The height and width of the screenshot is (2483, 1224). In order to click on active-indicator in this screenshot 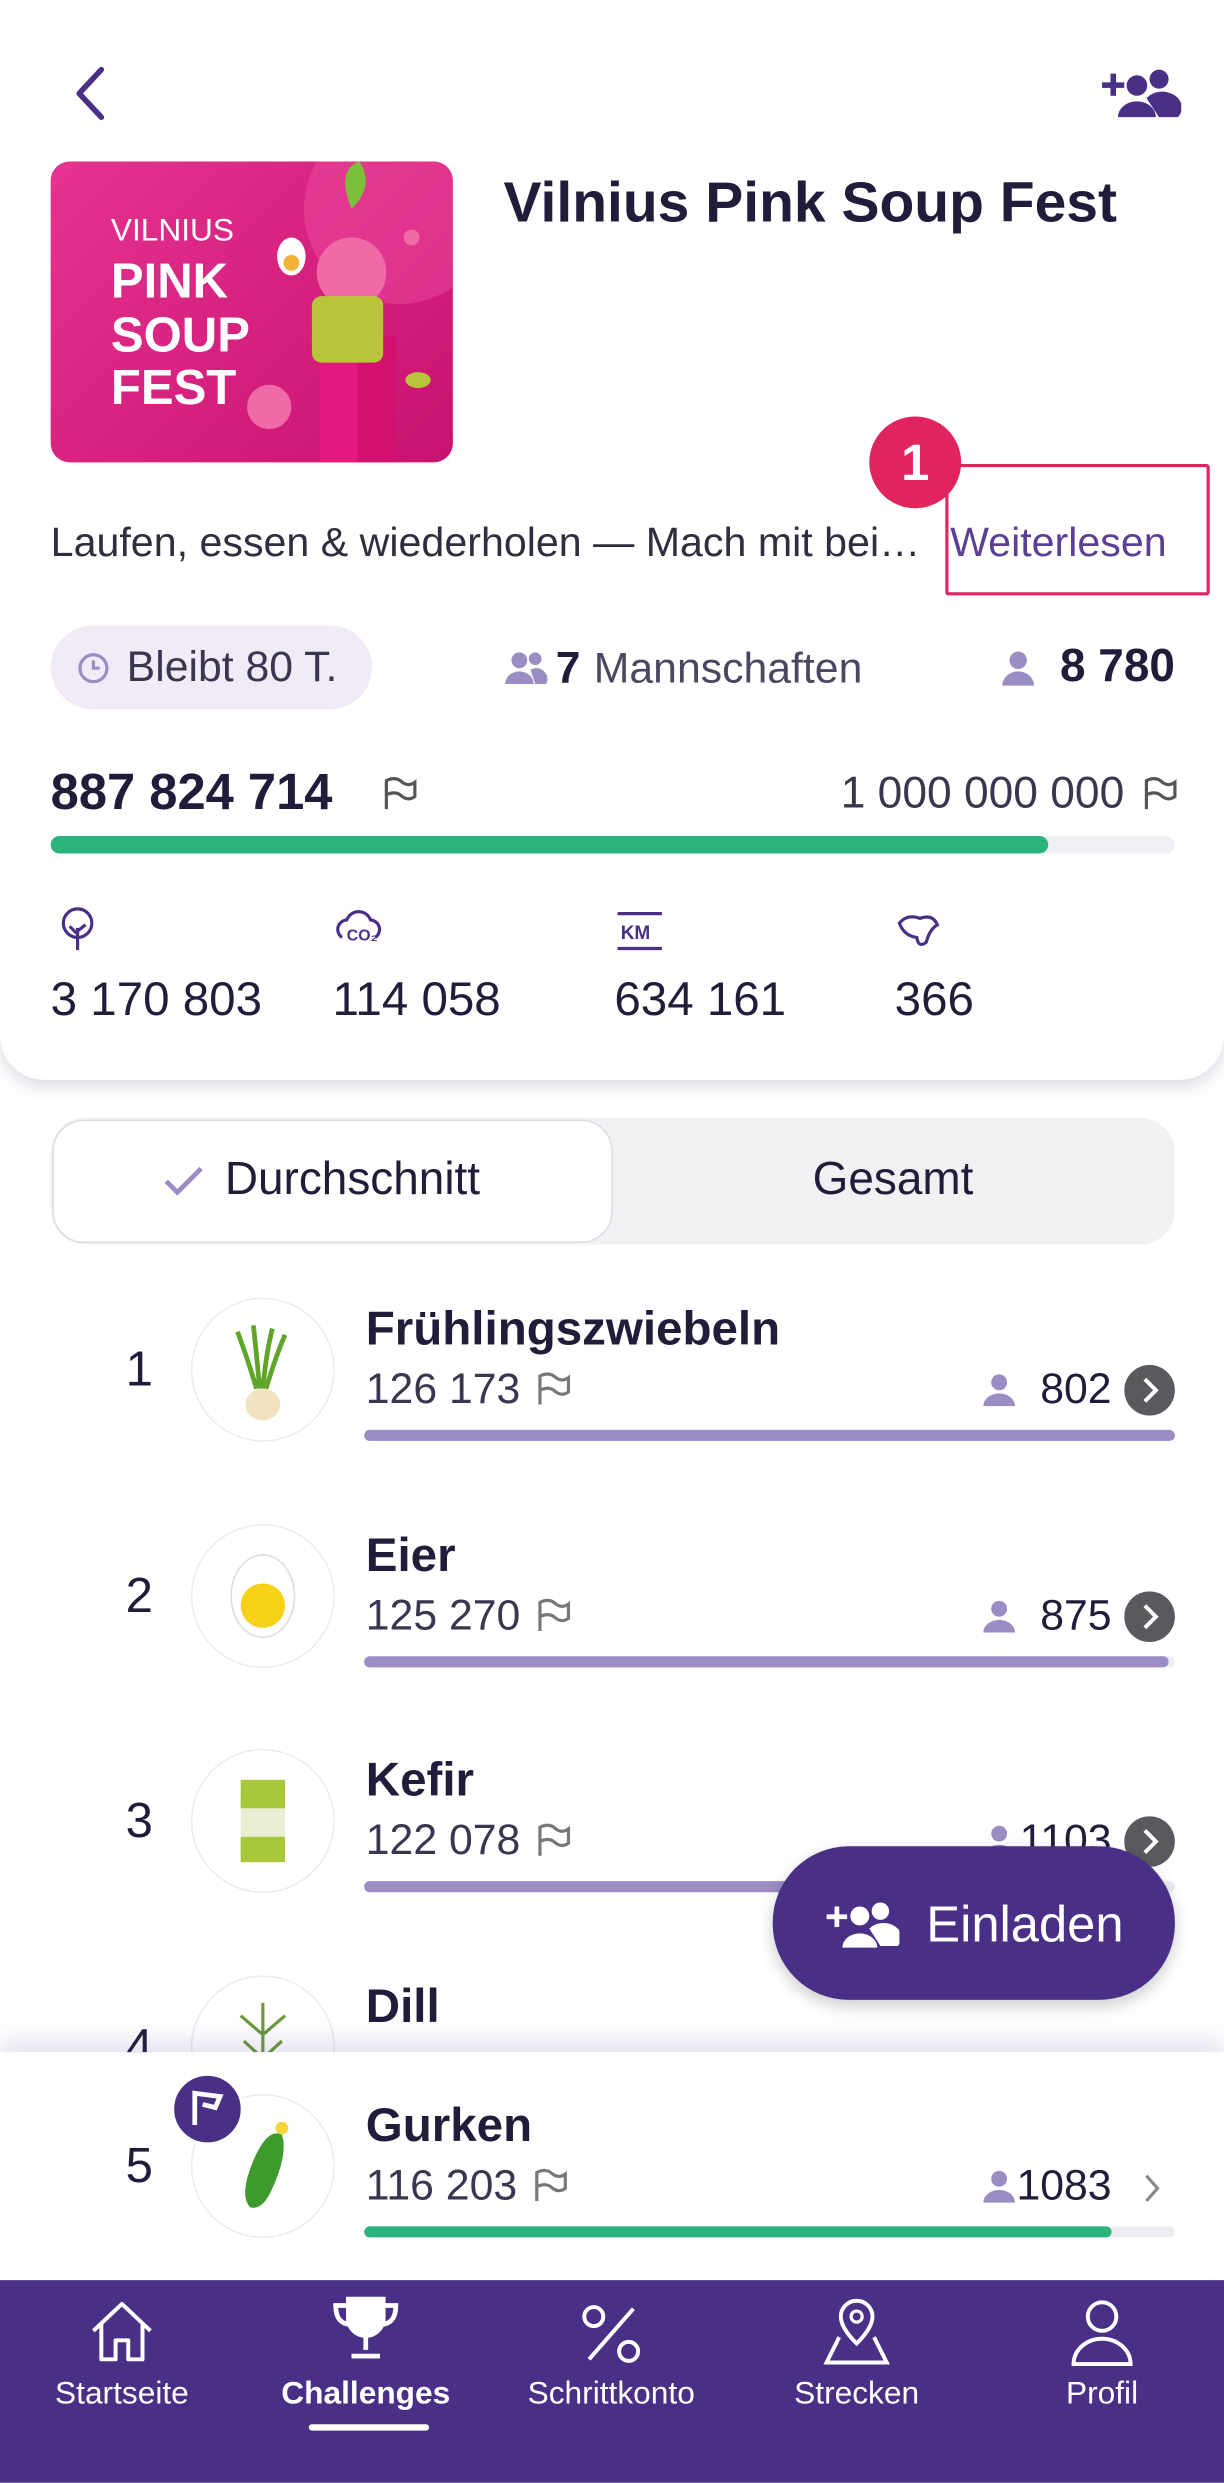, I will do `click(369, 2427)`.